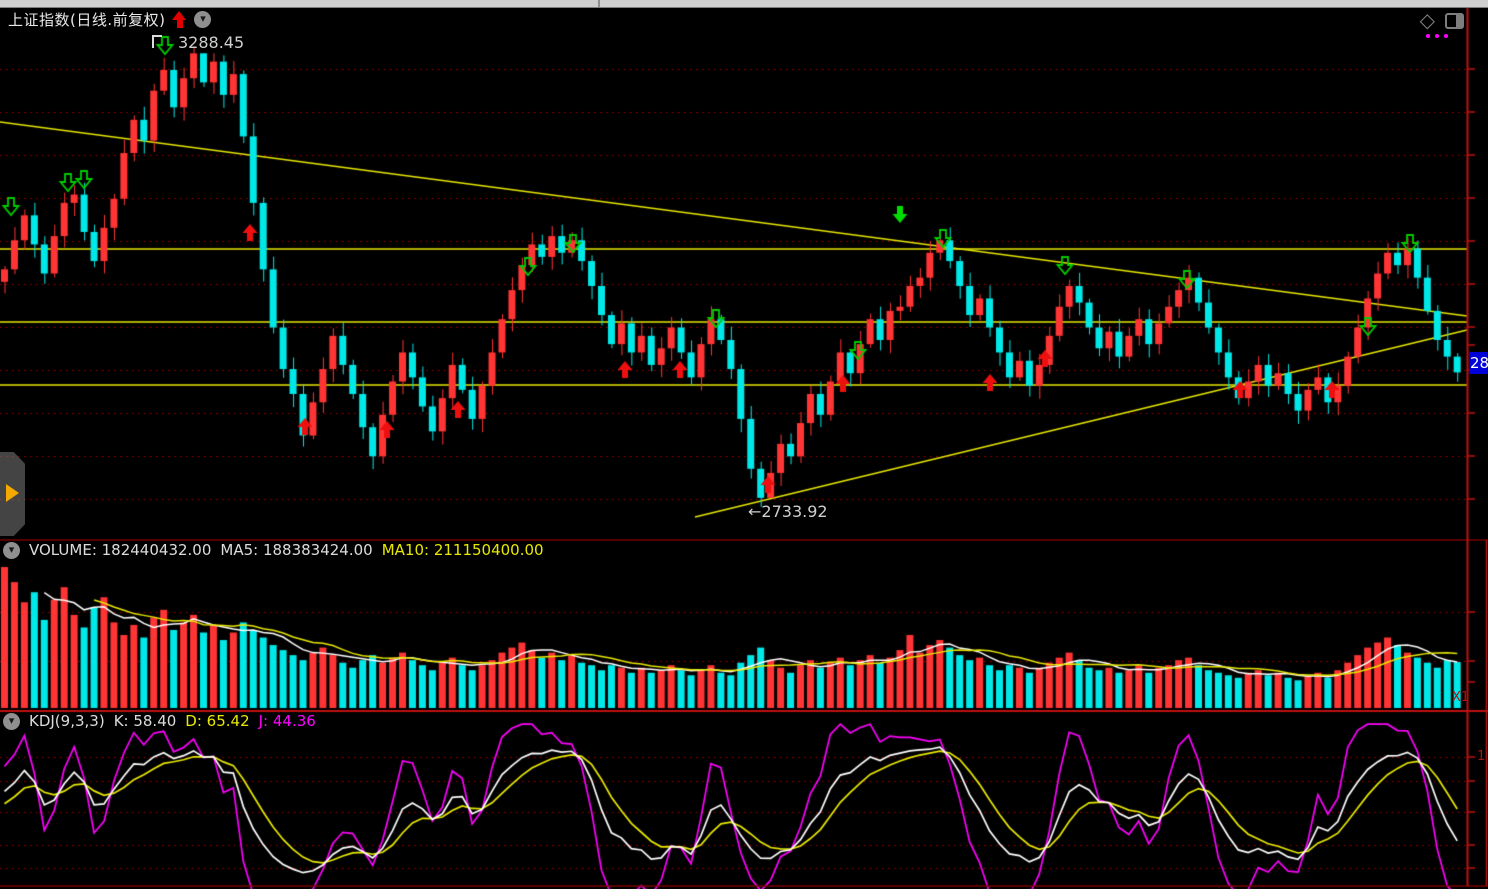 The width and height of the screenshot is (1488, 889). Describe the element at coordinates (211, 42) in the screenshot. I see `peak-price-value: 3288.45` at that location.